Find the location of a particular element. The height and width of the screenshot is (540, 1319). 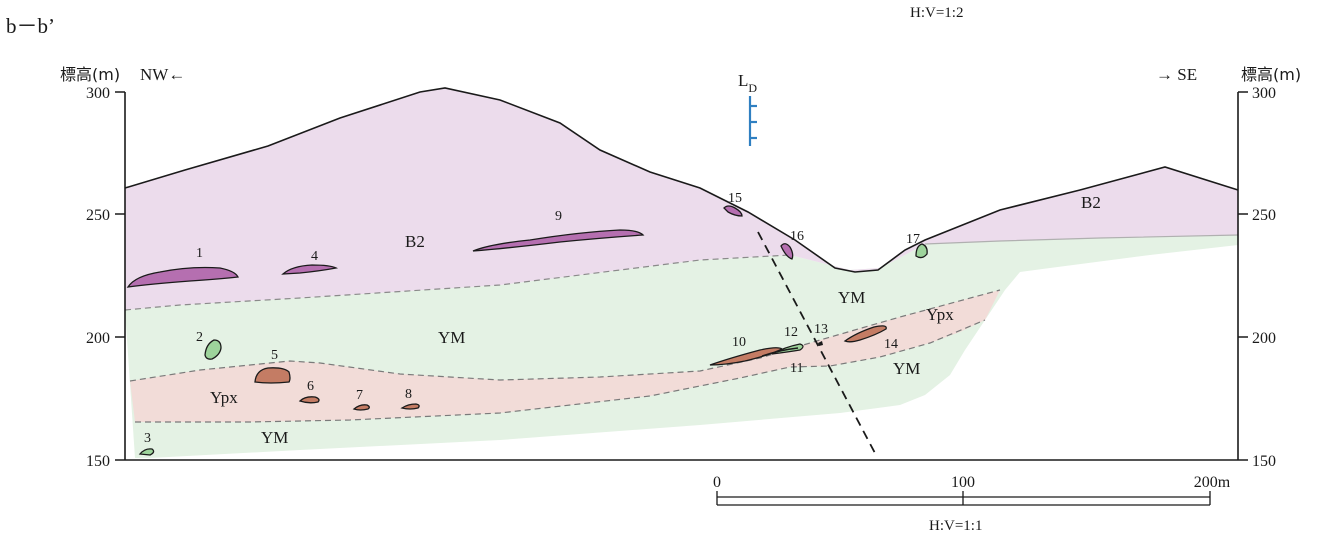

b2-ym-contact-right is located at coordinates (1081, 239).